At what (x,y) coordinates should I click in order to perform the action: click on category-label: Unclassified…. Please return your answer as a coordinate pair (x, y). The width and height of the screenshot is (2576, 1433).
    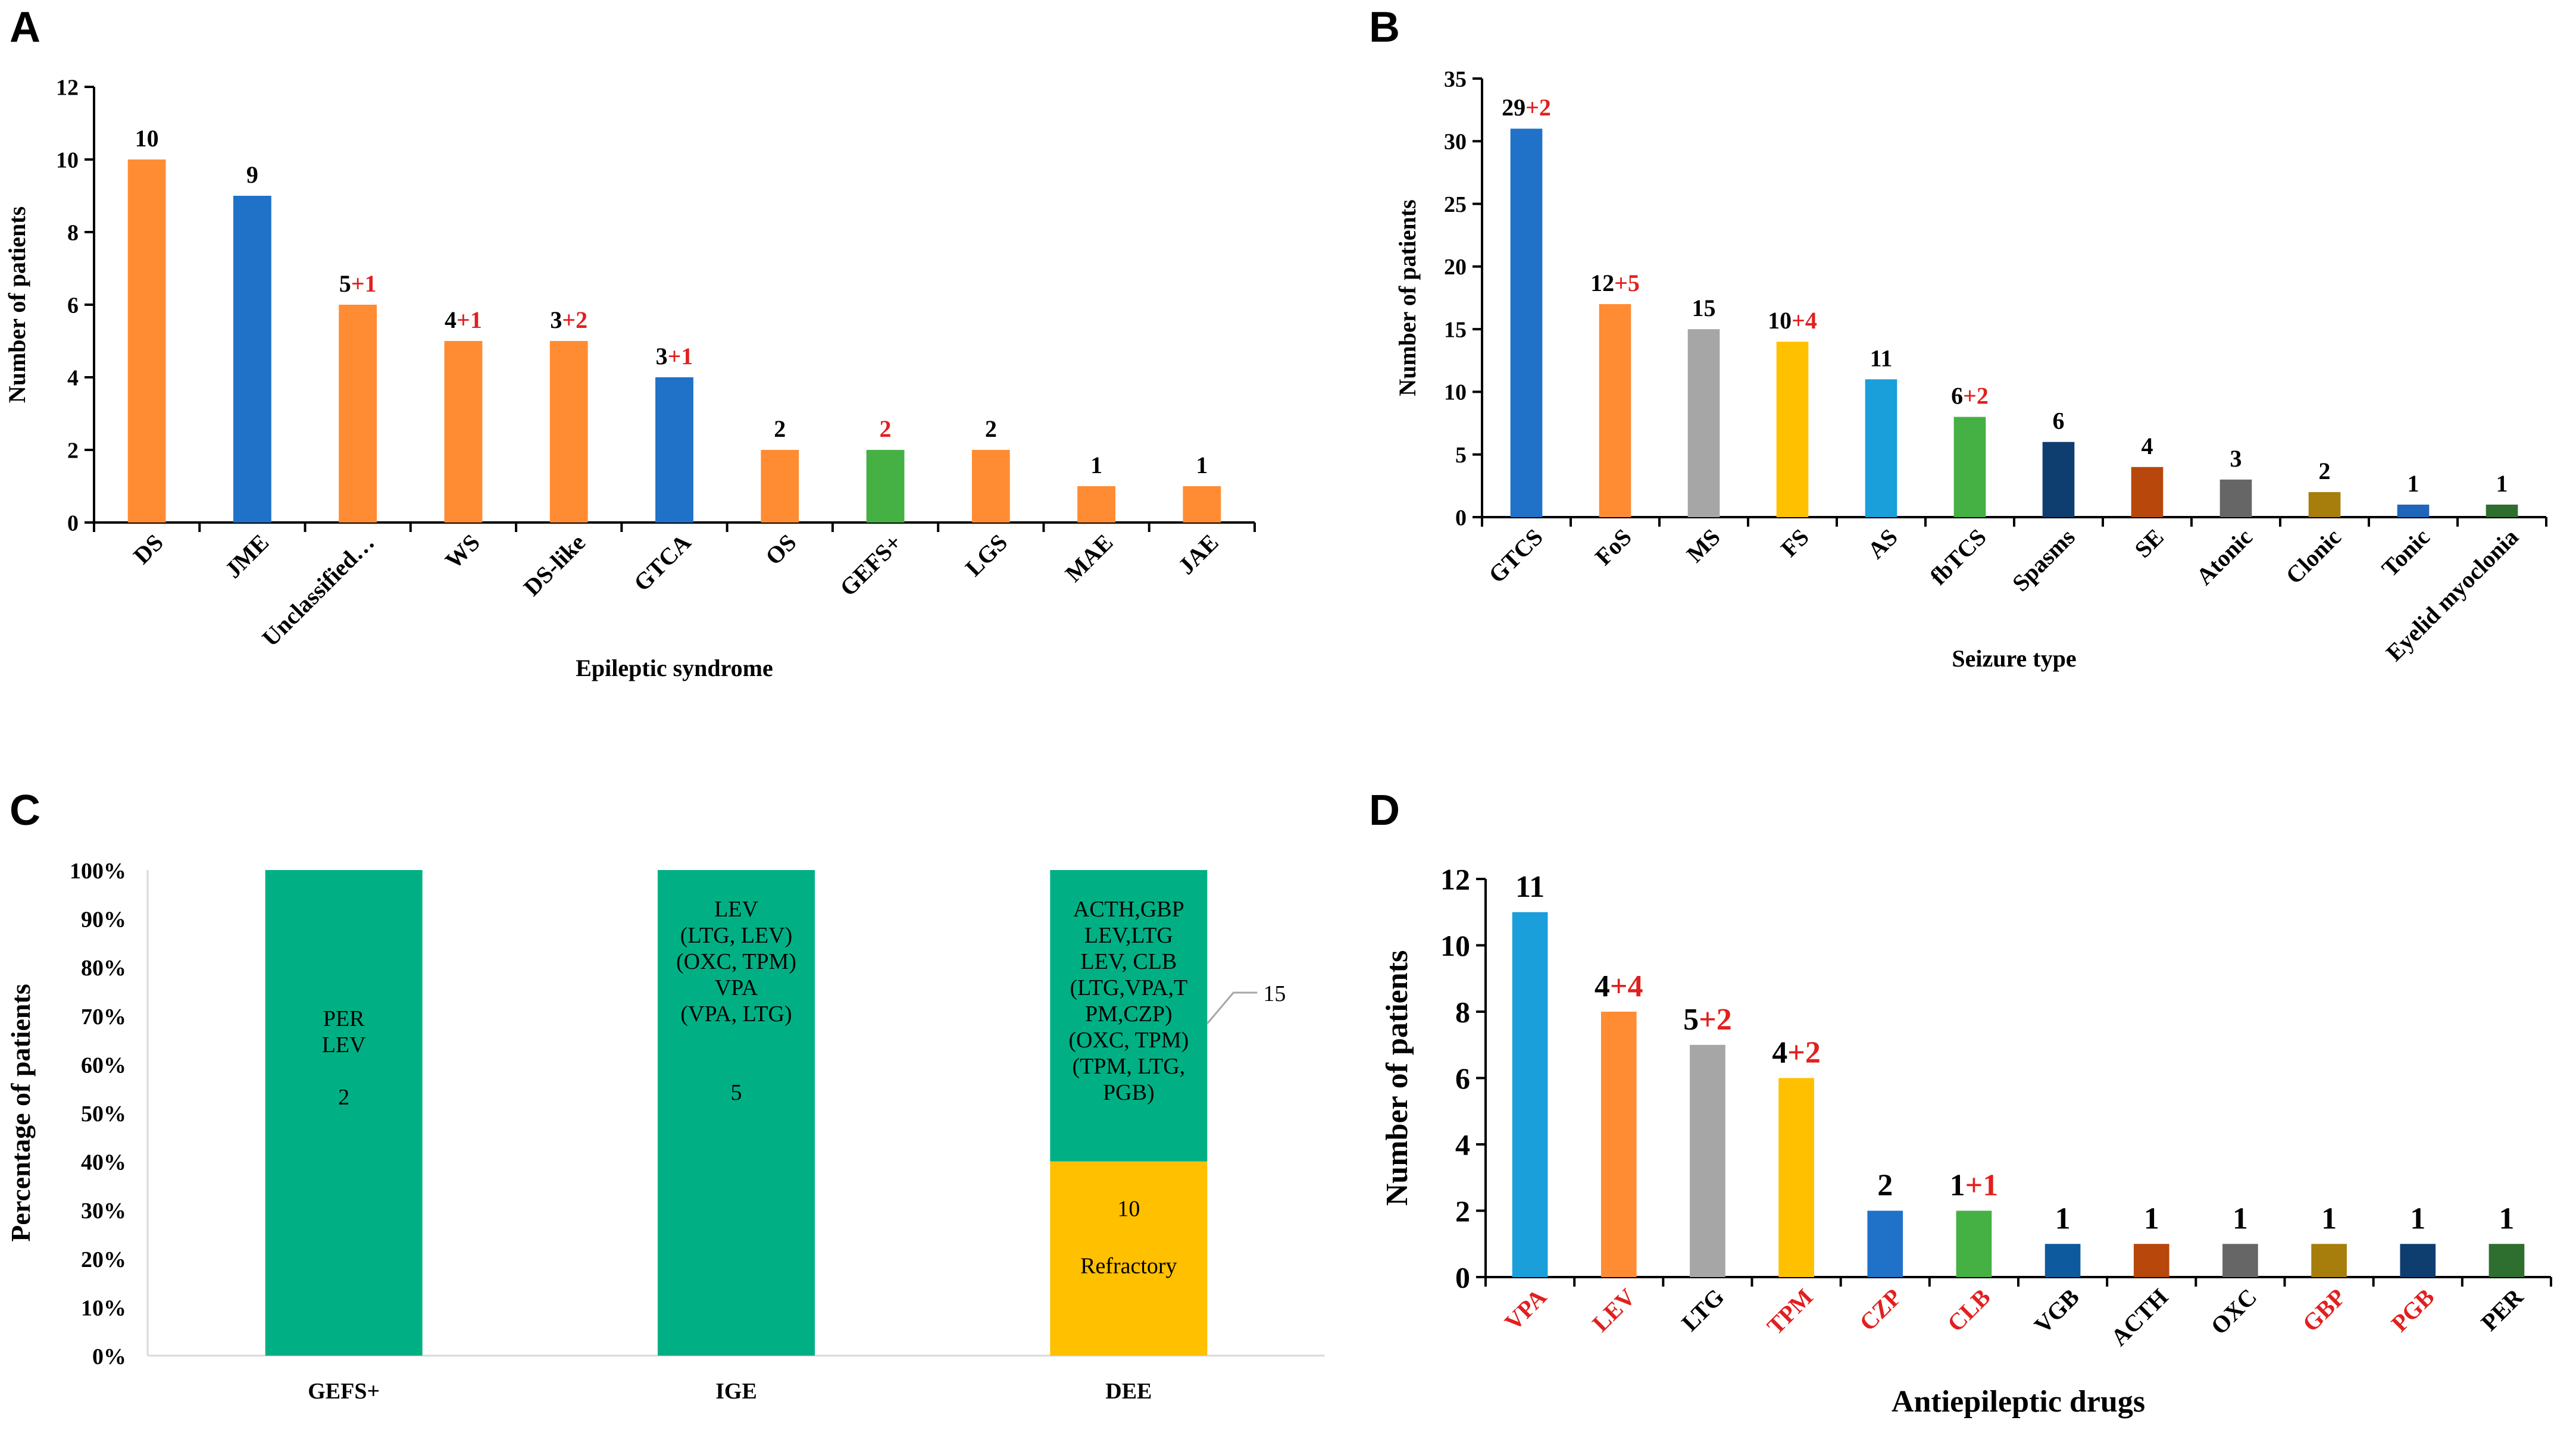
    Looking at the image, I should click on (318, 590).